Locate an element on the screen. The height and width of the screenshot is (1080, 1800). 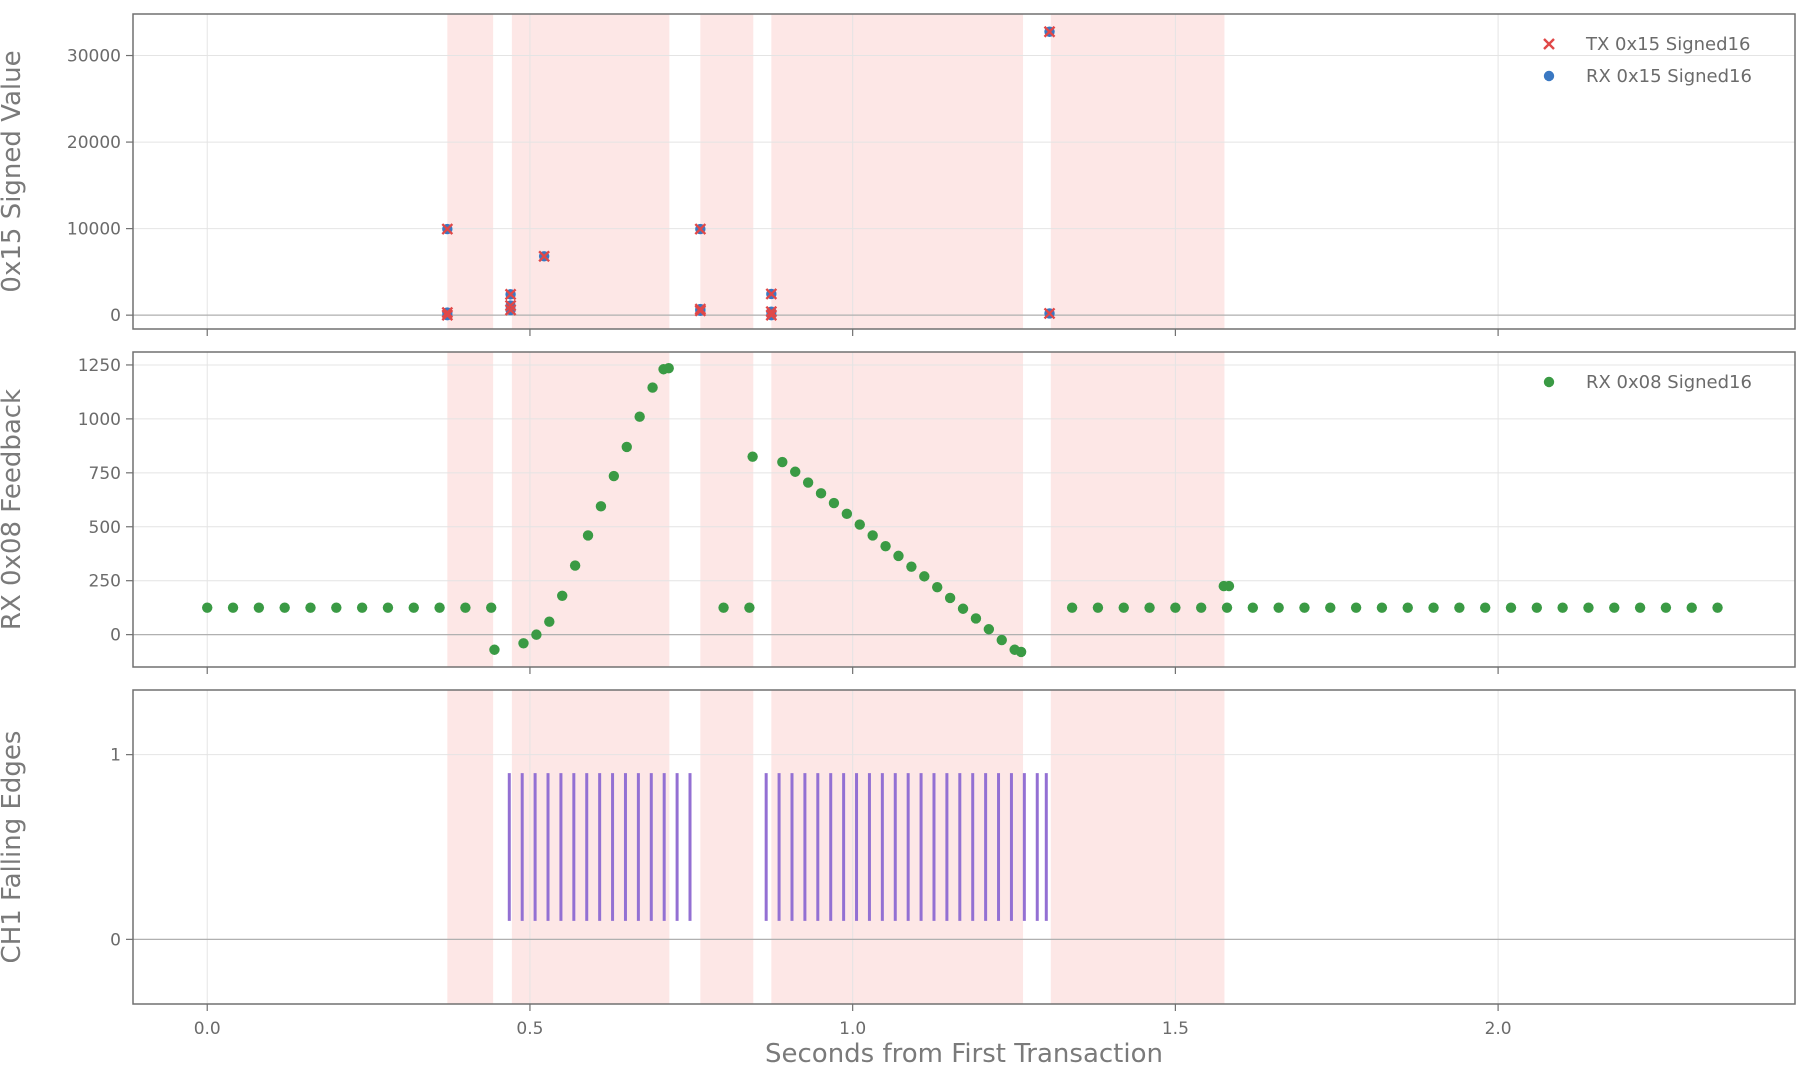
x-tick-label-0: 0.0 is located at coordinates (207, 1029).